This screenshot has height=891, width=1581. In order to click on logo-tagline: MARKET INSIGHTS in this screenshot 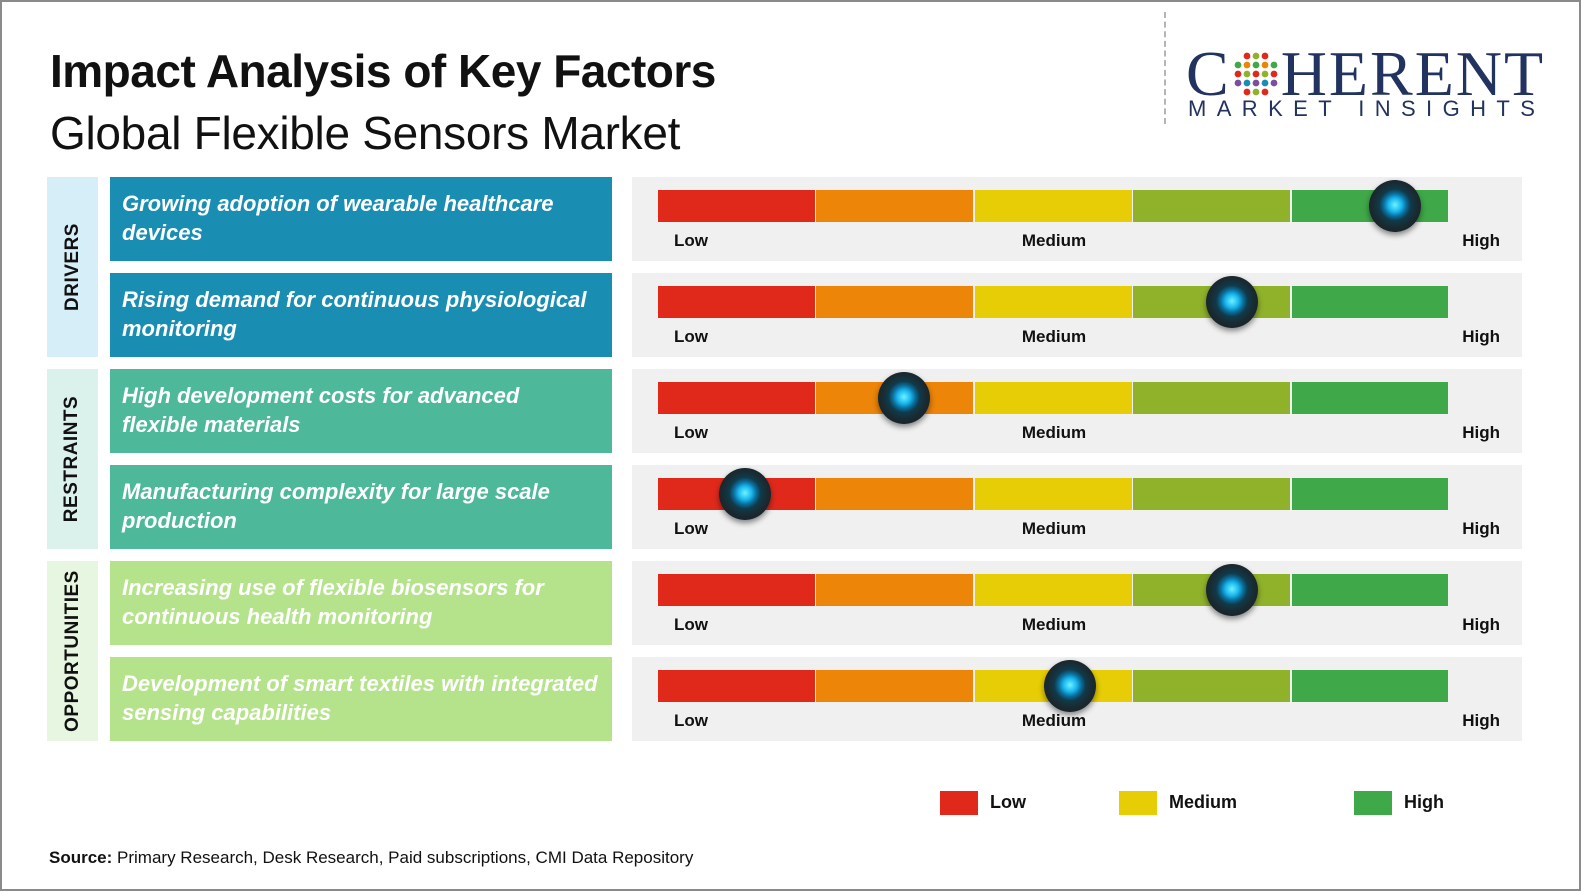, I will do `click(1367, 108)`.